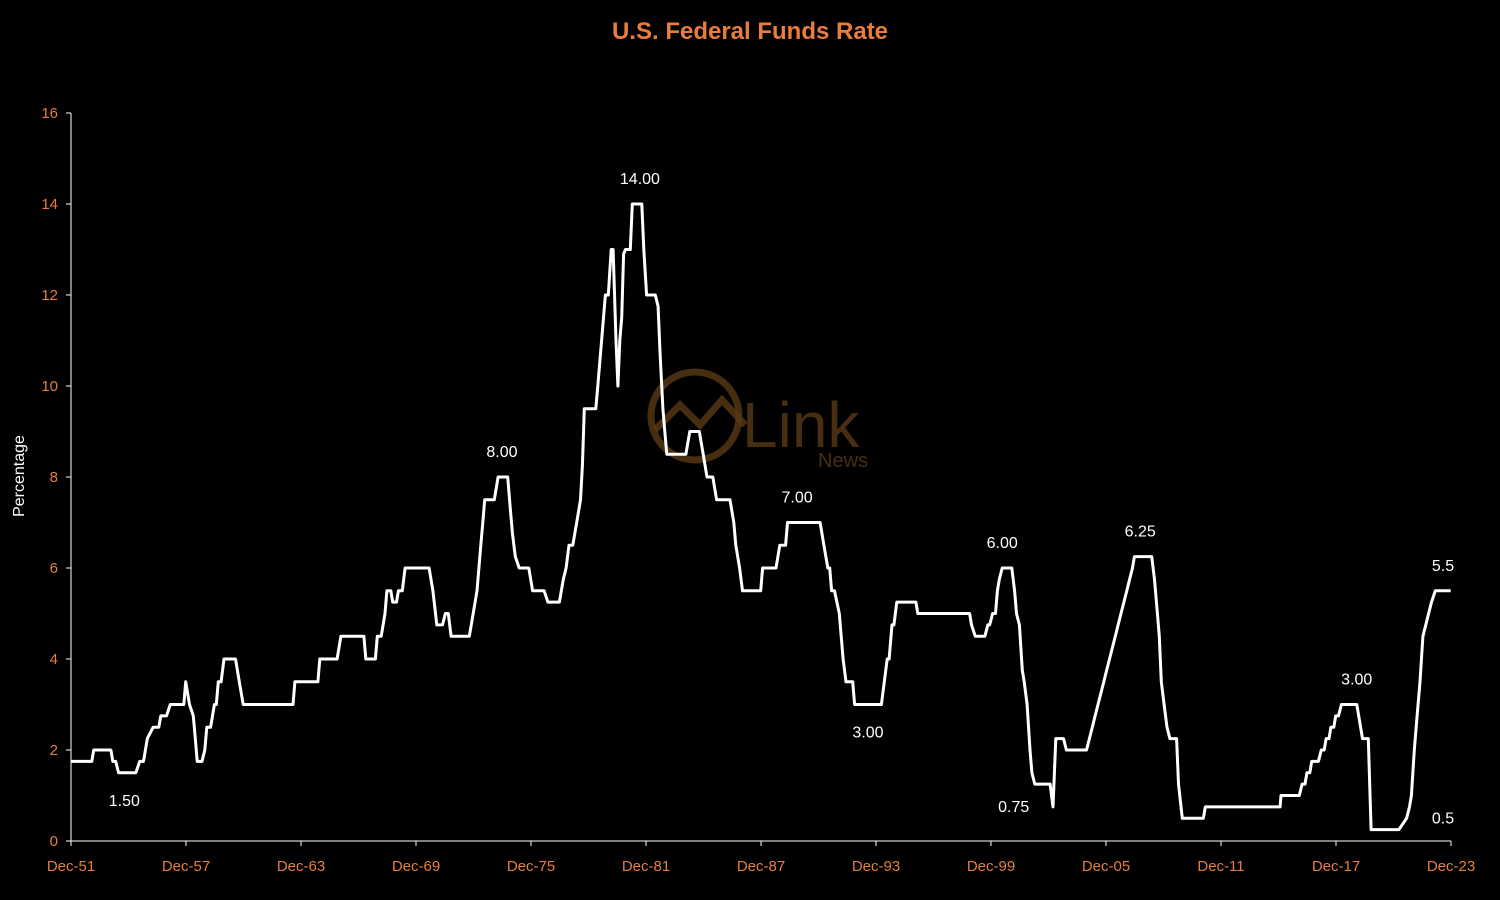 Image resolution: width=1500 pixels, height=900 pixels. What do you see at coordinates (54, 841) in the screenshot?
I see `y-tick-label: 0` at bounding box center [54, 841].